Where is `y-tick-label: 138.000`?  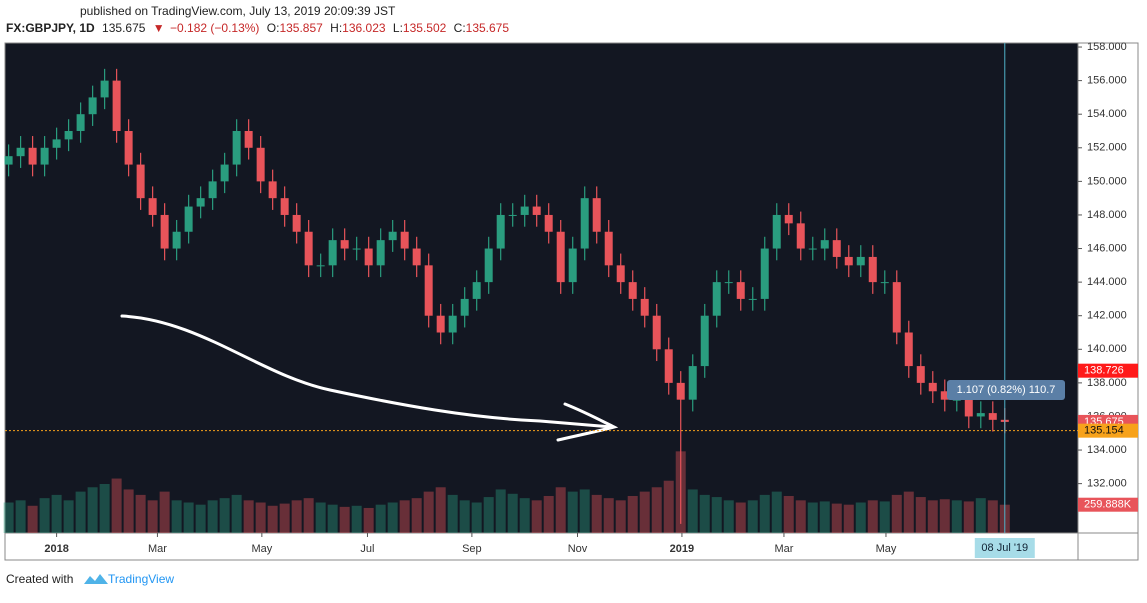 y-tick-label: 138.000 is located at coordinates (1107, 383).